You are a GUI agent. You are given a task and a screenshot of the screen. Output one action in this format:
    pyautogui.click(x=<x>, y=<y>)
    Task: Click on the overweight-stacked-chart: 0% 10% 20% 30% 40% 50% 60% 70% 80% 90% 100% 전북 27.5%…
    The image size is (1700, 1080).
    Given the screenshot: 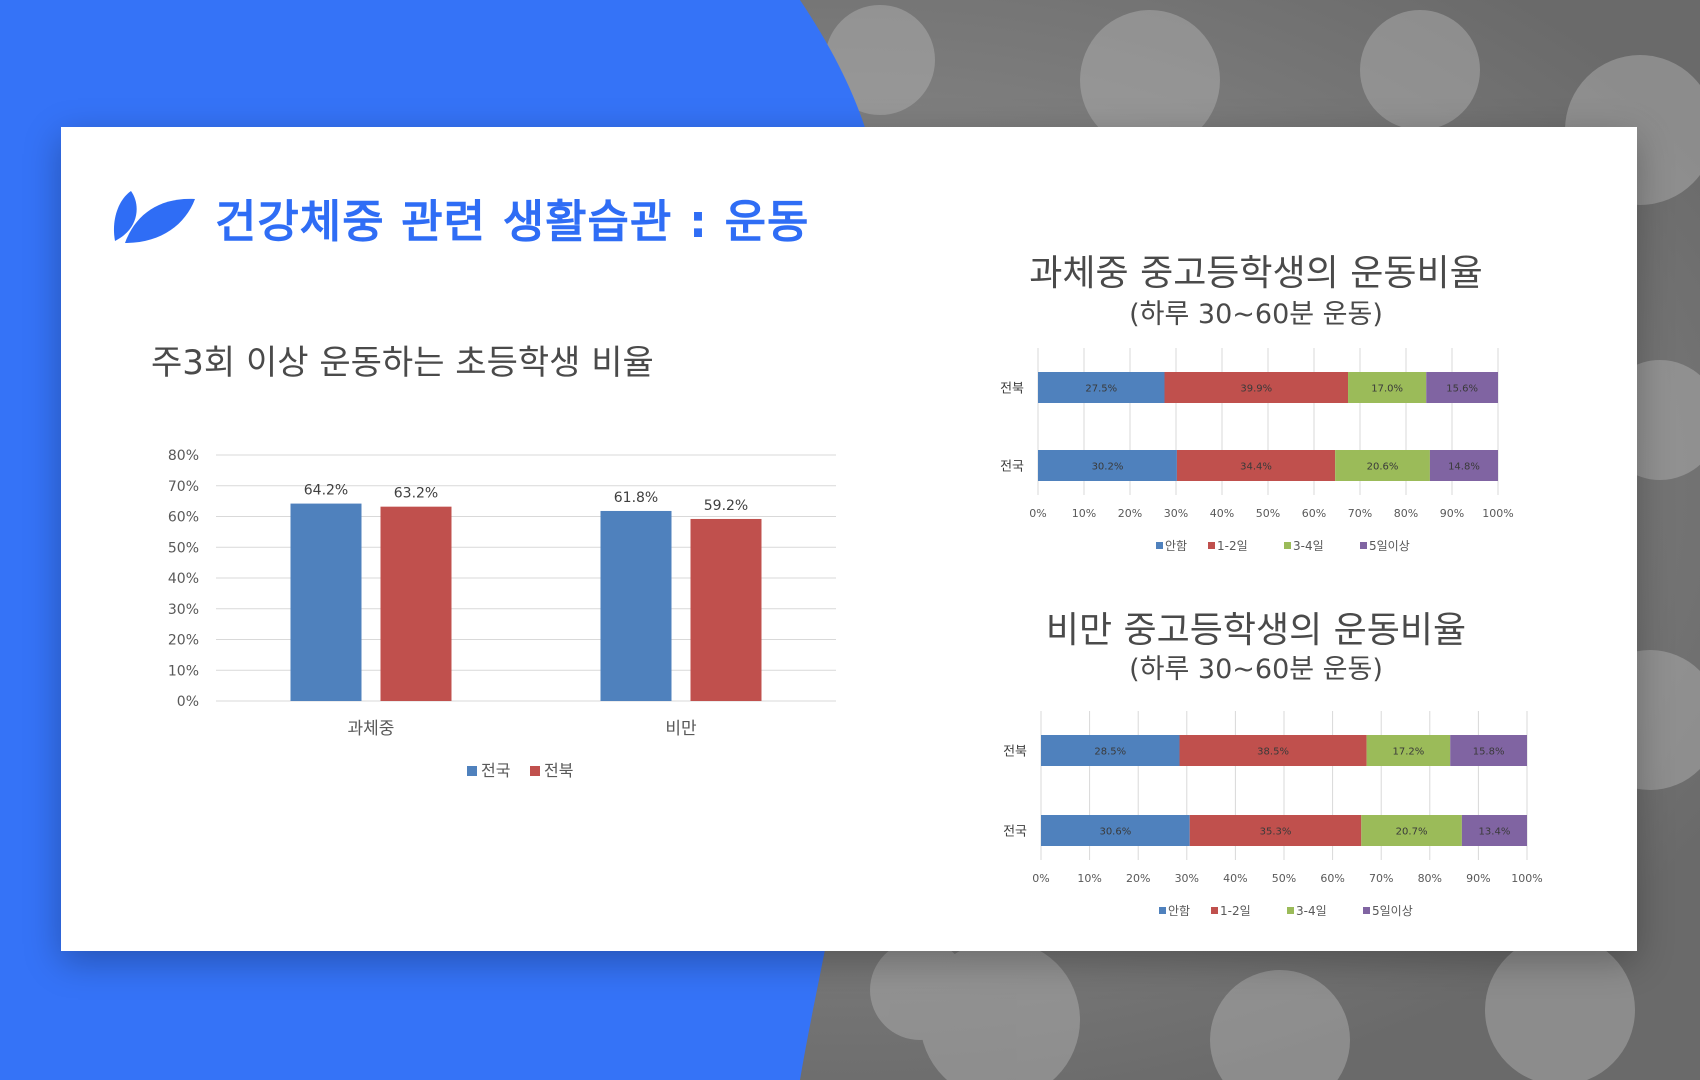 What is the action you would take?
    pyautogui.click(x=1257, y=450)
    